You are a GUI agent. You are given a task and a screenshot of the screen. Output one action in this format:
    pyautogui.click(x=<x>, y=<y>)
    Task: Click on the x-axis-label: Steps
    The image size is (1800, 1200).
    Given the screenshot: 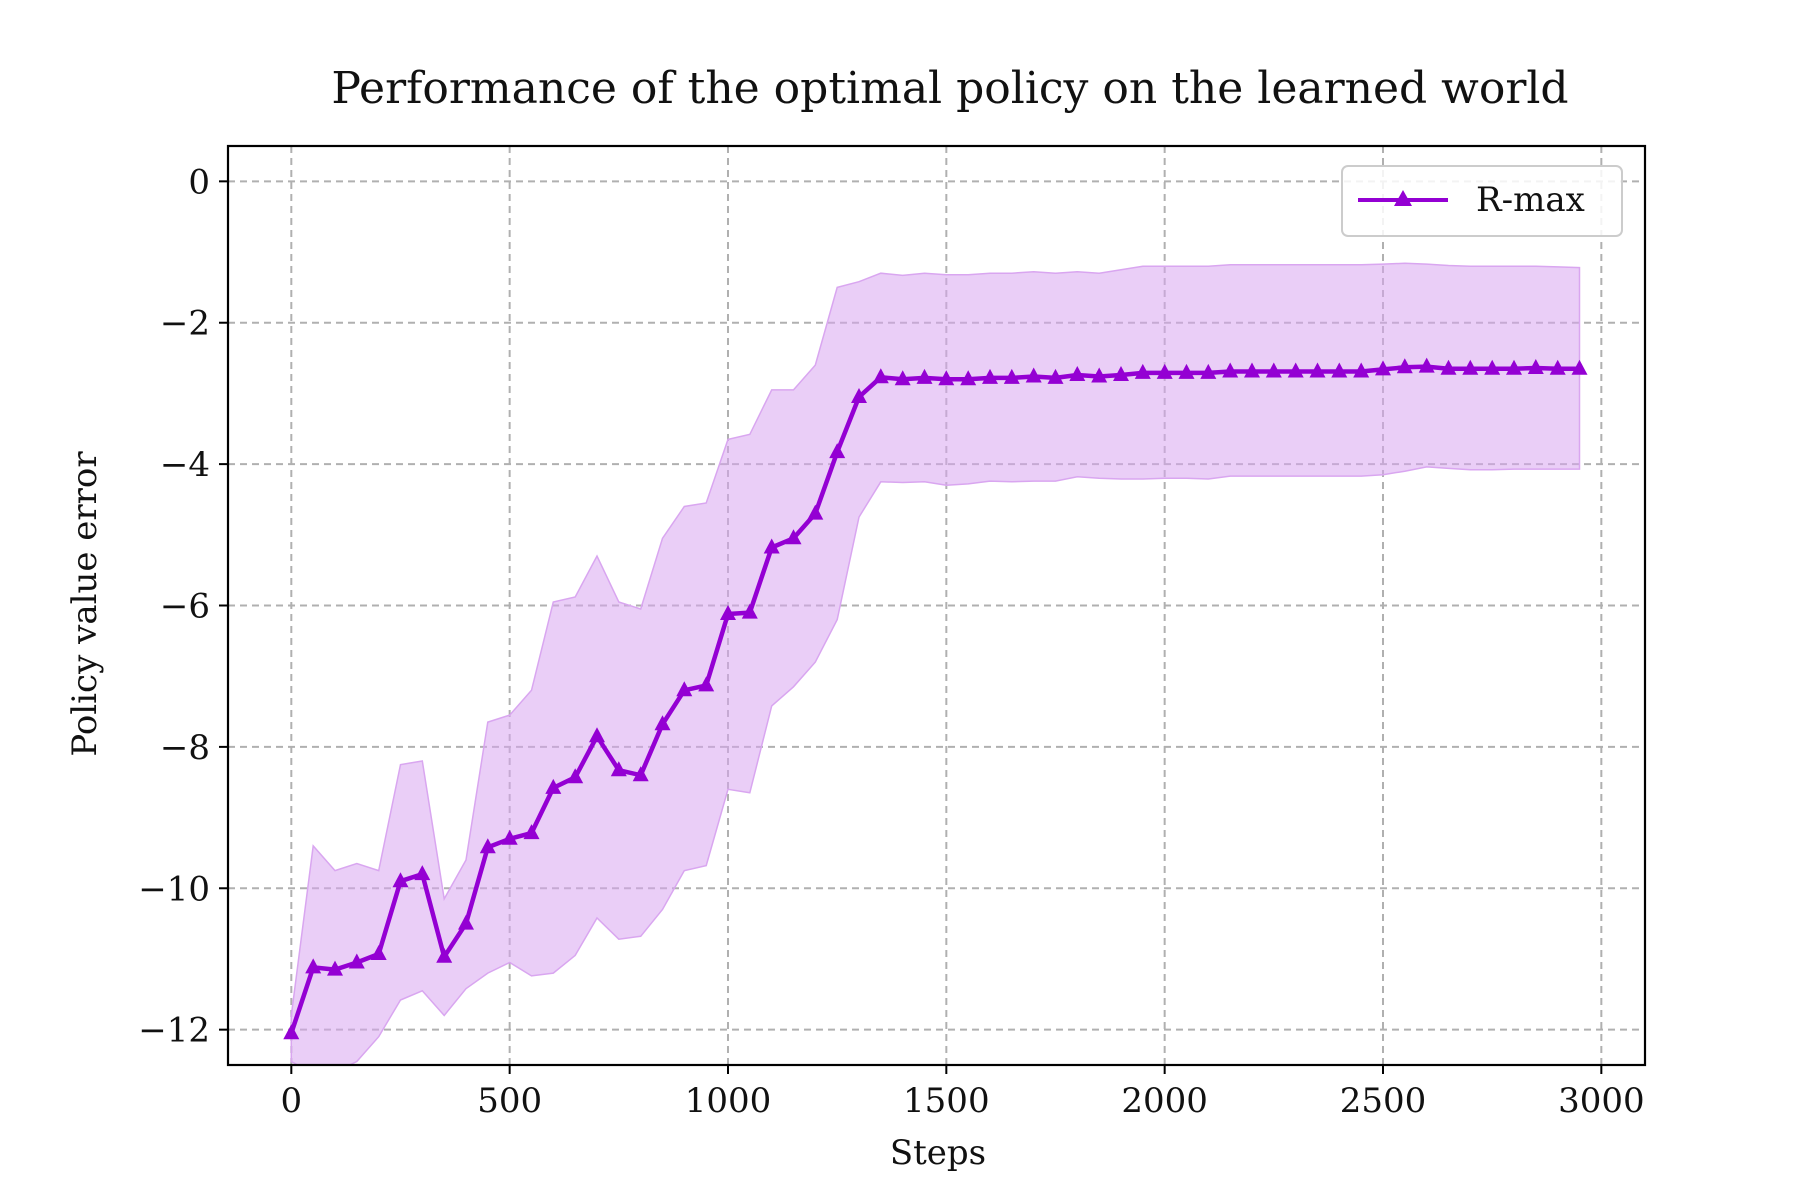 What is the action you would take?
    pyautogui.click(x=938, y=1153)
    